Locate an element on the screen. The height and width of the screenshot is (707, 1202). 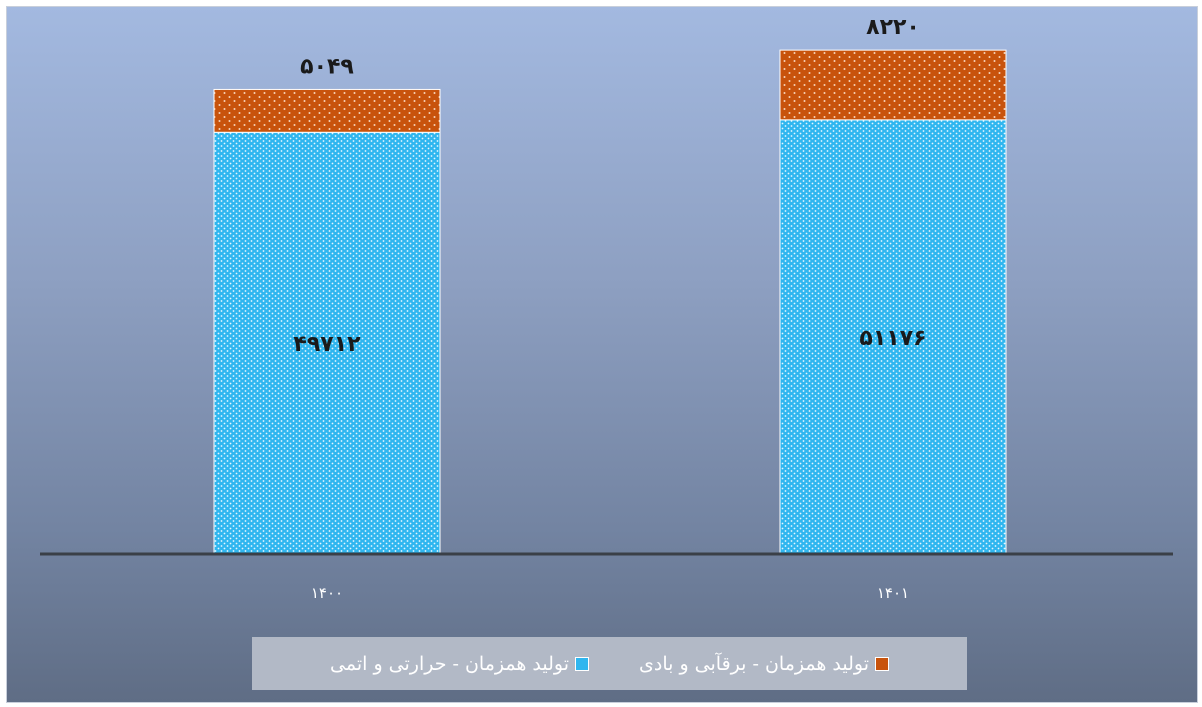
legend-swatch-orange is located at coordinates (882, 663).